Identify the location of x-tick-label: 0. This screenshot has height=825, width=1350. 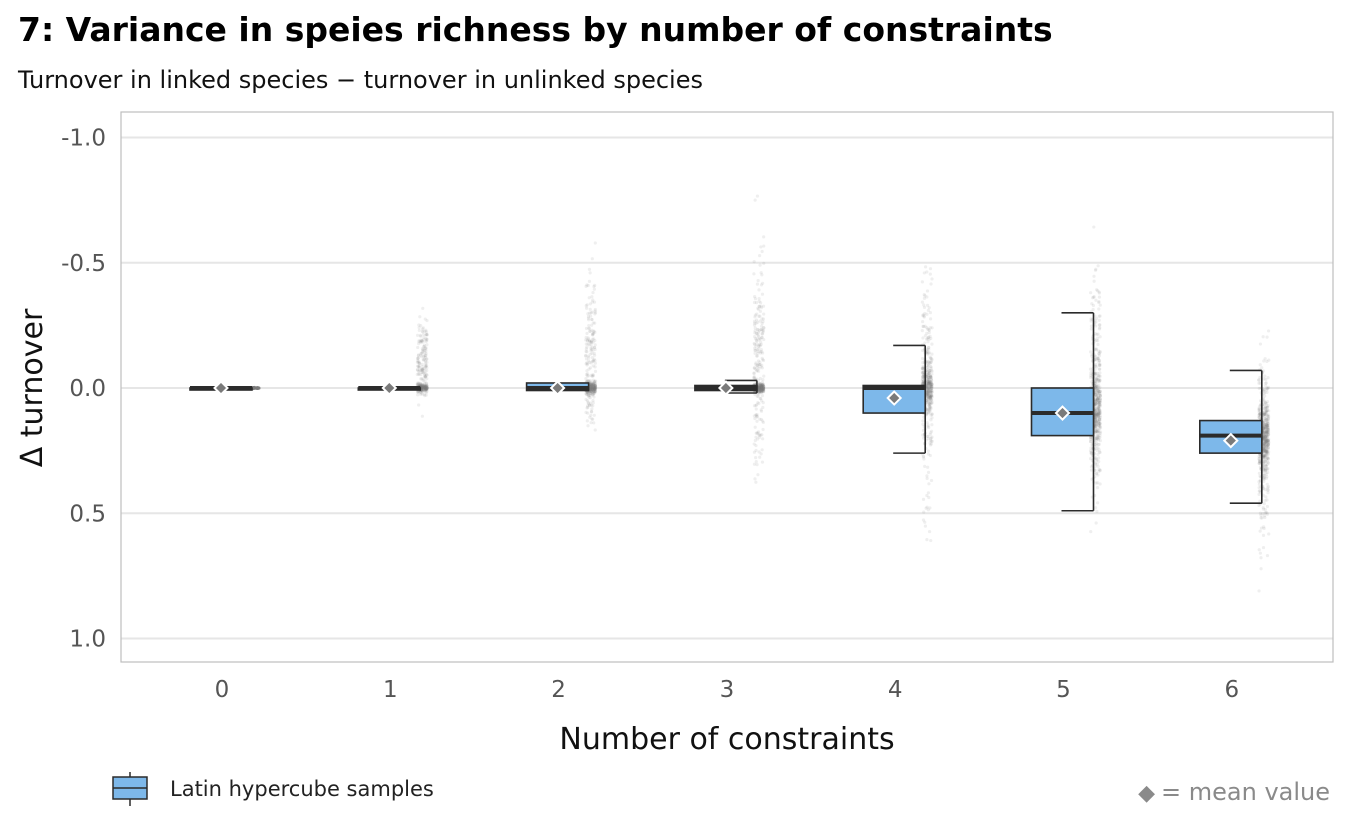
(222, 690).